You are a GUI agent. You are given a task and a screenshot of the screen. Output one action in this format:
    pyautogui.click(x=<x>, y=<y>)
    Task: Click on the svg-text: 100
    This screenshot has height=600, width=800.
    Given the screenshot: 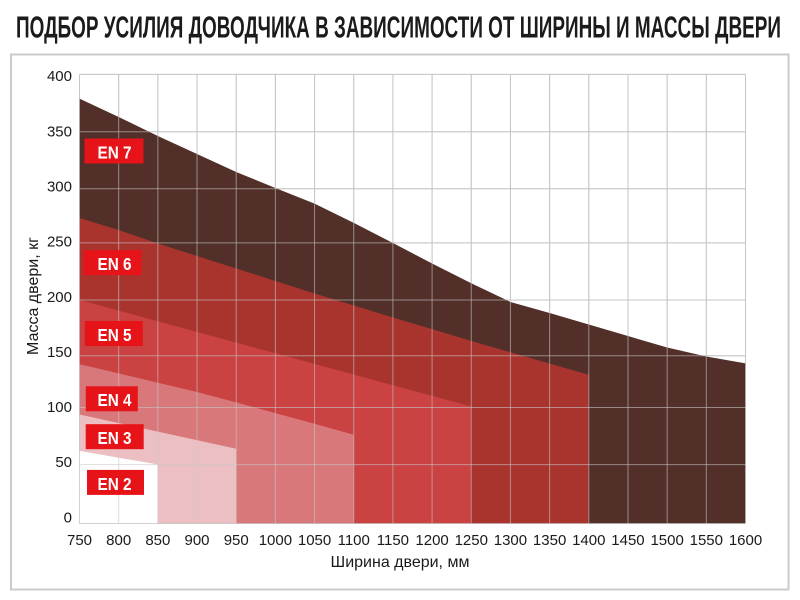 What is the action you would take?
    pyautogui.click(x=59, y=407)
    